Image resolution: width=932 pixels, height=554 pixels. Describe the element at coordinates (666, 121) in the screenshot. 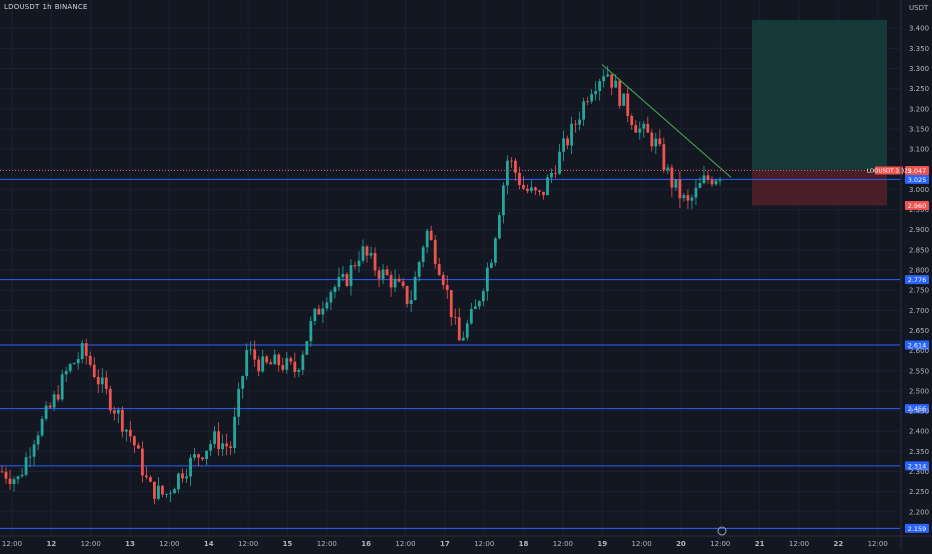

I see `trend-line` at that location.